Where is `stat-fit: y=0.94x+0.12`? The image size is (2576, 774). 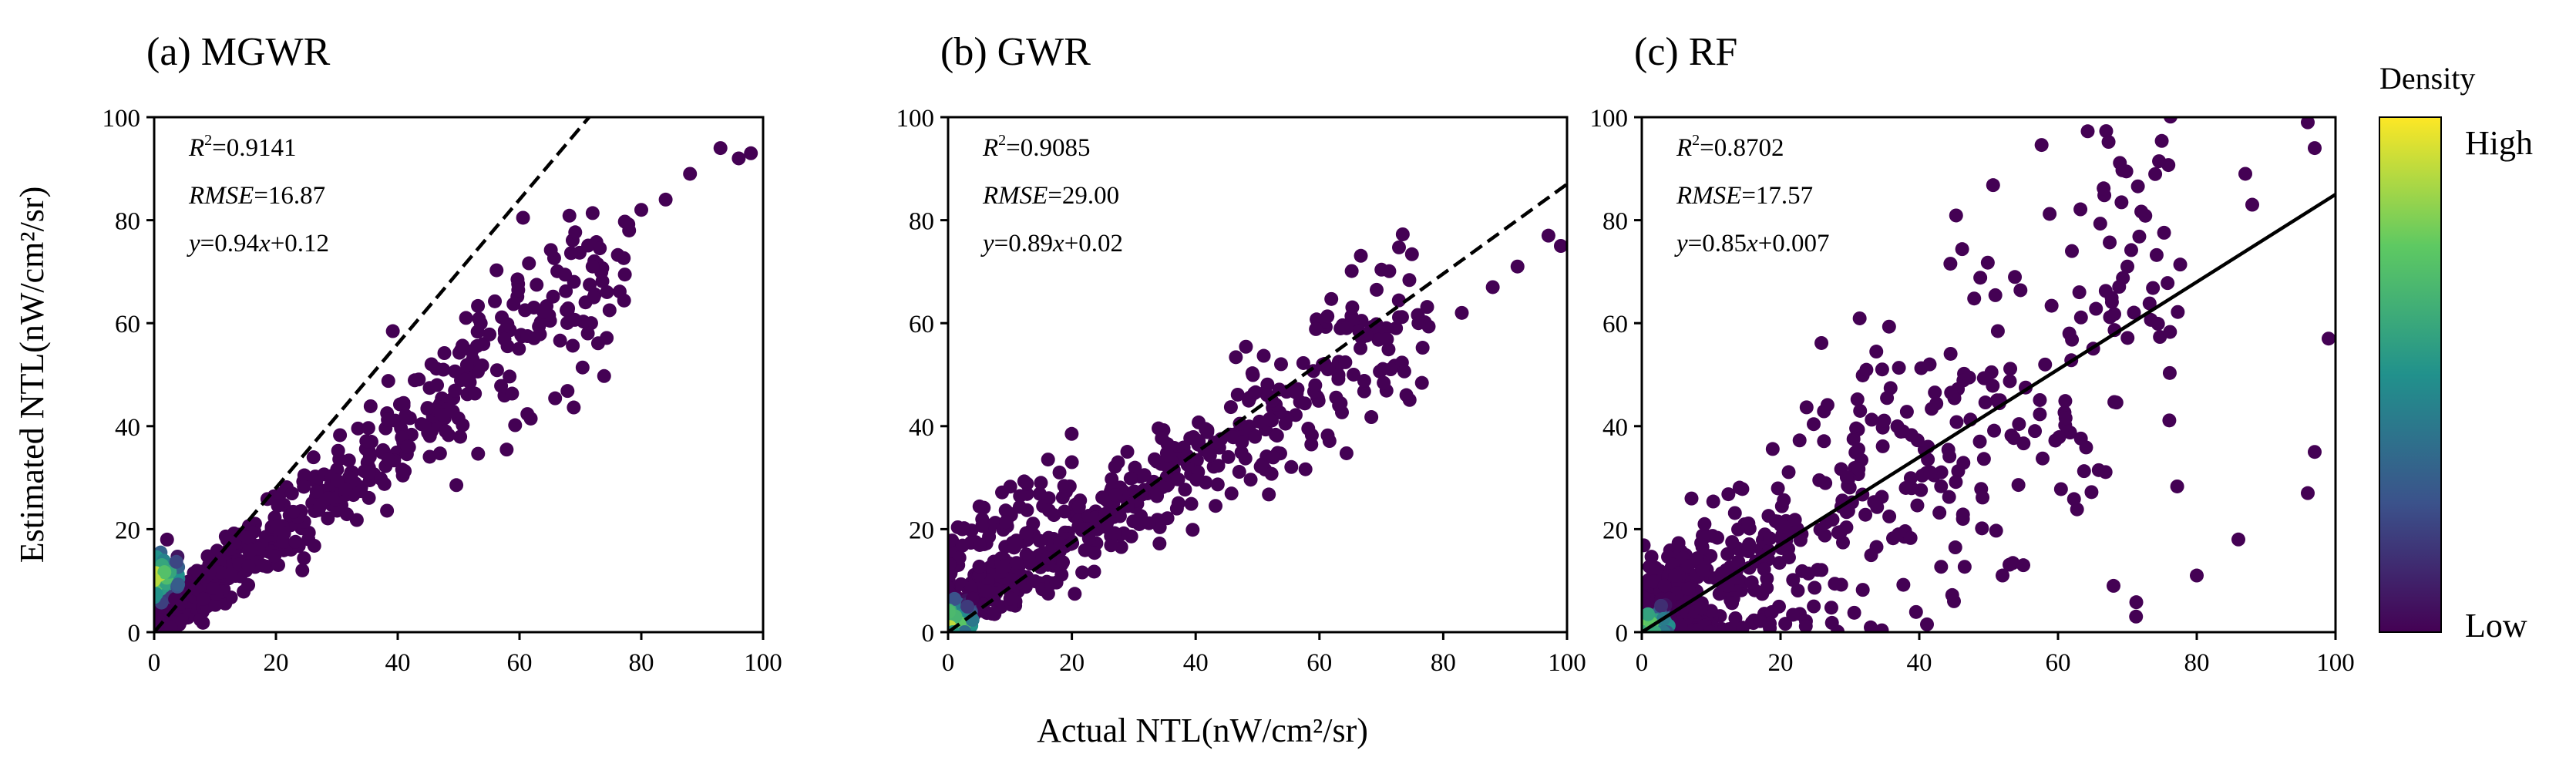 stat-fit: y=0.94x+0.12 is located at coordinates (258, 243).